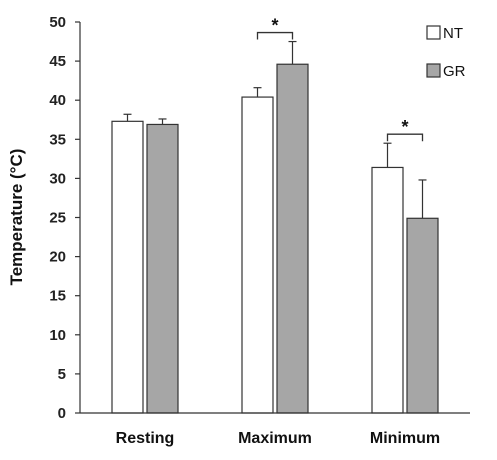 The height and width of the screenshot is (460, 497). What do you see at coordinates (454, 71) in the screenshot?
I see `legend-label-gr: GR` at bounding box center [454, 71].